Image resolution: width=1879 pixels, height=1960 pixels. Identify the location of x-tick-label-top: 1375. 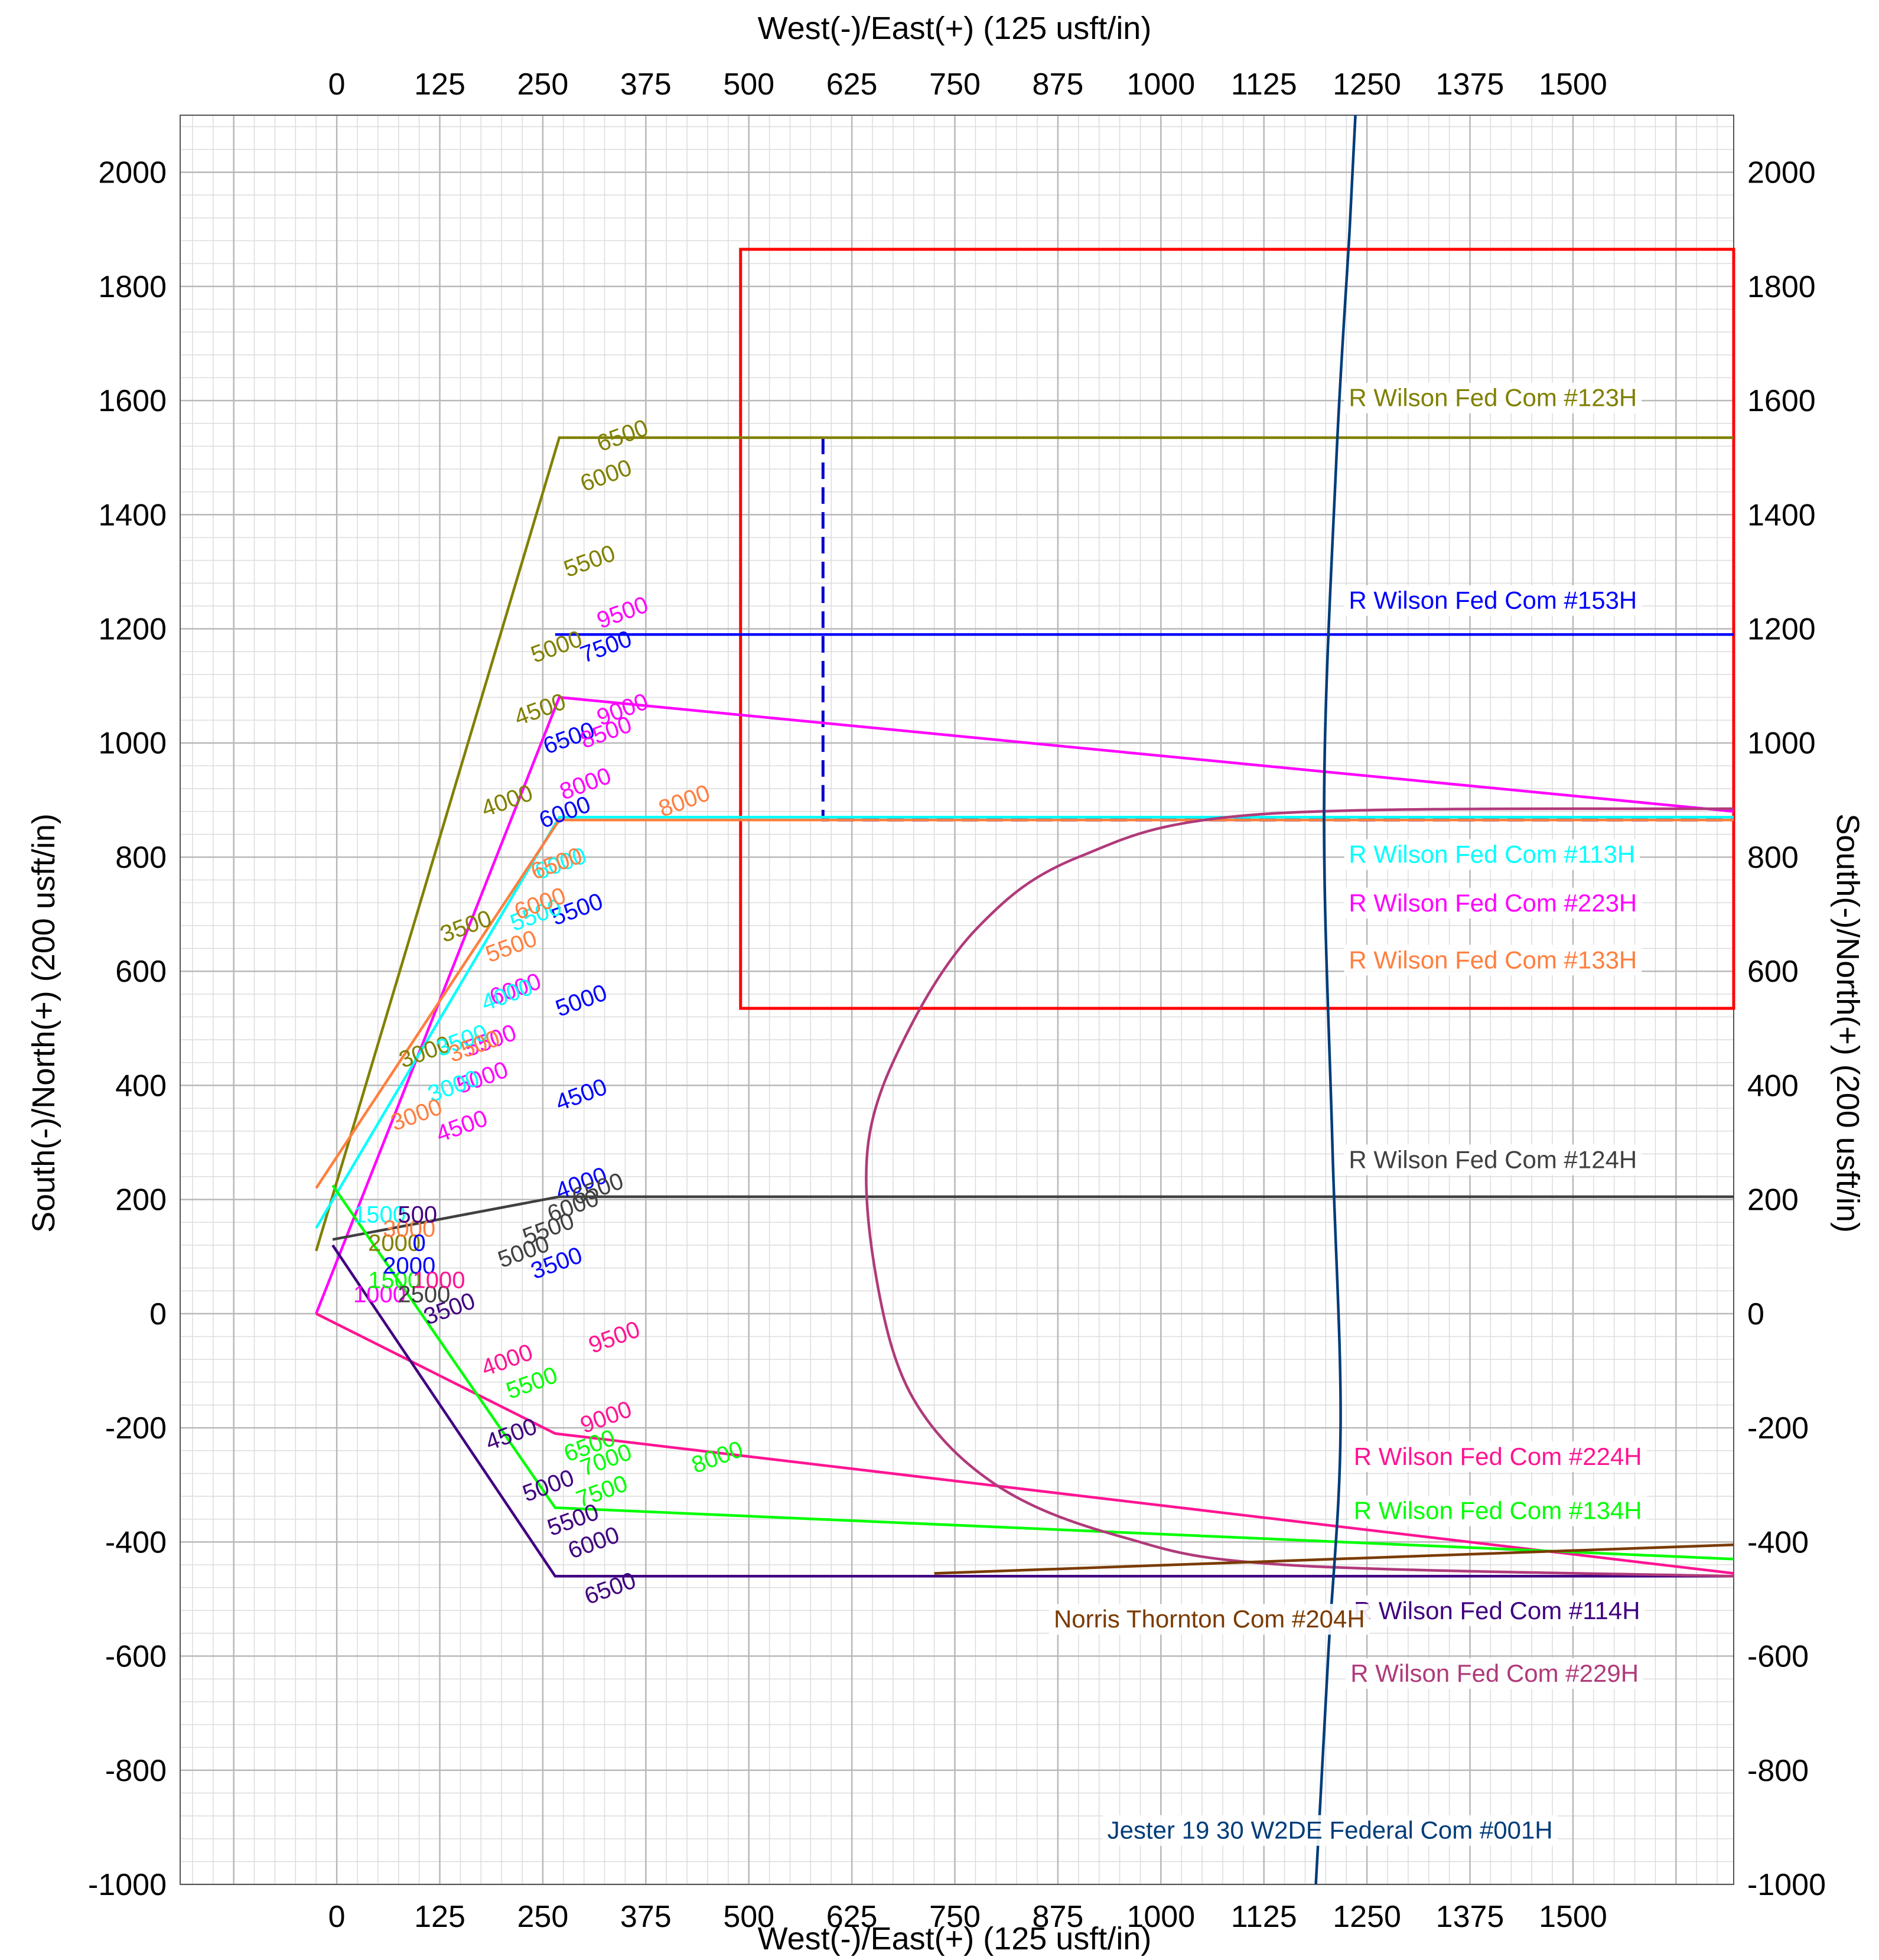
(1470, 84).